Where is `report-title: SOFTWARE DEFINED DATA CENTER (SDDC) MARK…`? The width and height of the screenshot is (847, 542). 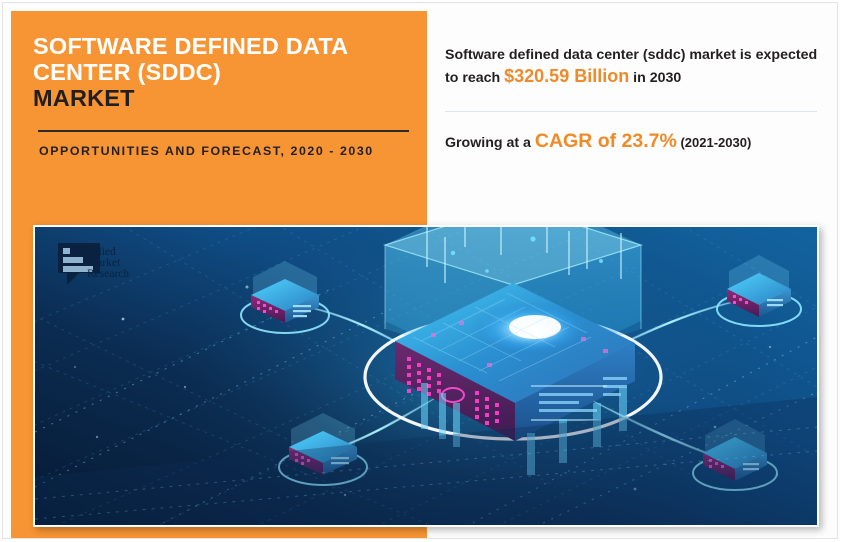
report-title: SOFTWARE DEFINED DATA CENTER (SDDC) MARK… is located at coordinates (213, 72).